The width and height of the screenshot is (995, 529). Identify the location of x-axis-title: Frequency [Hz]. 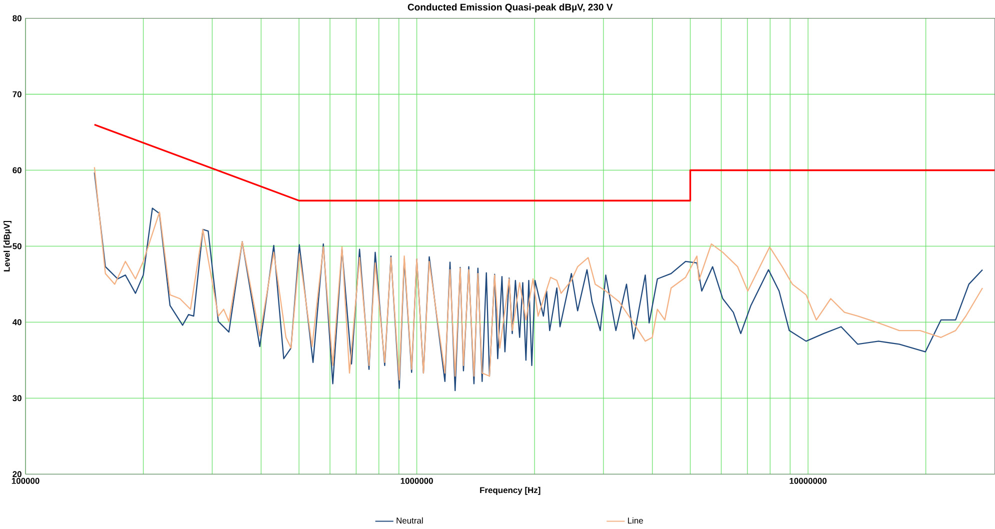
(510, 490).